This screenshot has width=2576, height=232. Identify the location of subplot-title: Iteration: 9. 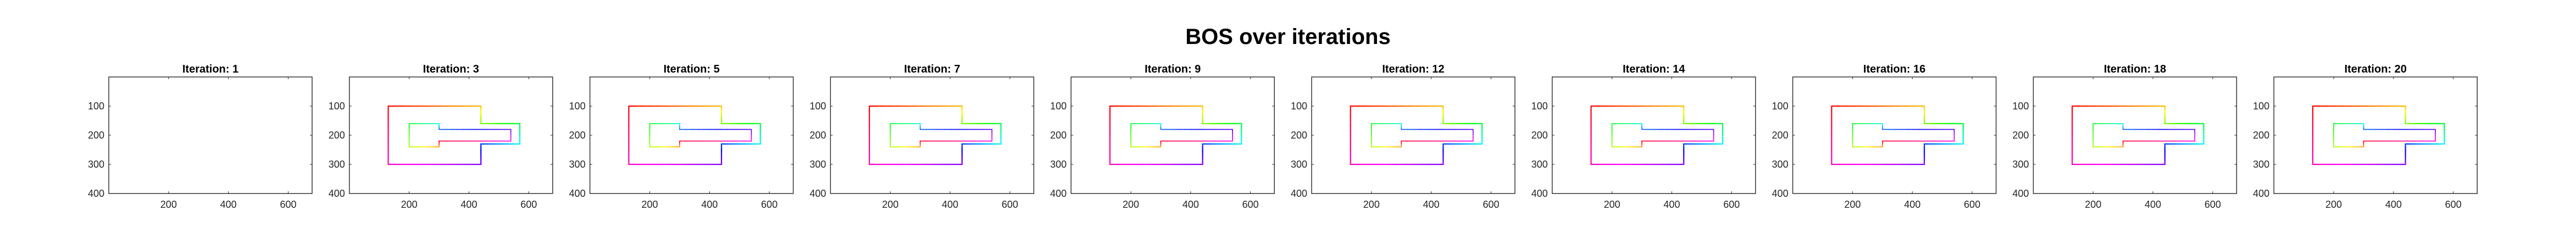
(1173, 69).